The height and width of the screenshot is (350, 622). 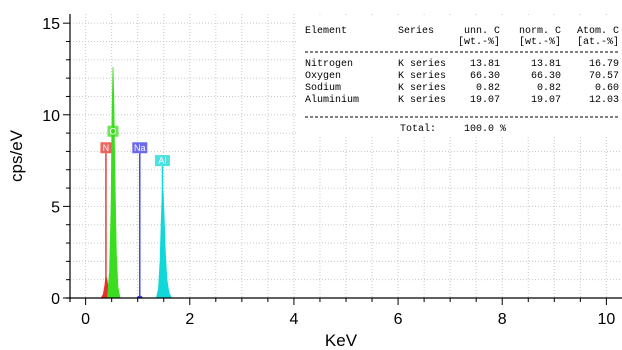 I want to click on y-tick-label: 5, so click(x=55, y=207).